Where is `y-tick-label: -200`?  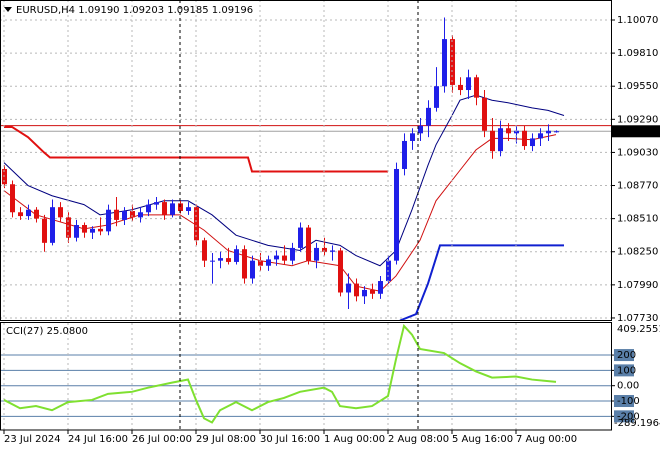 y-tick-label: -200 is located at coordinates (628, 416).